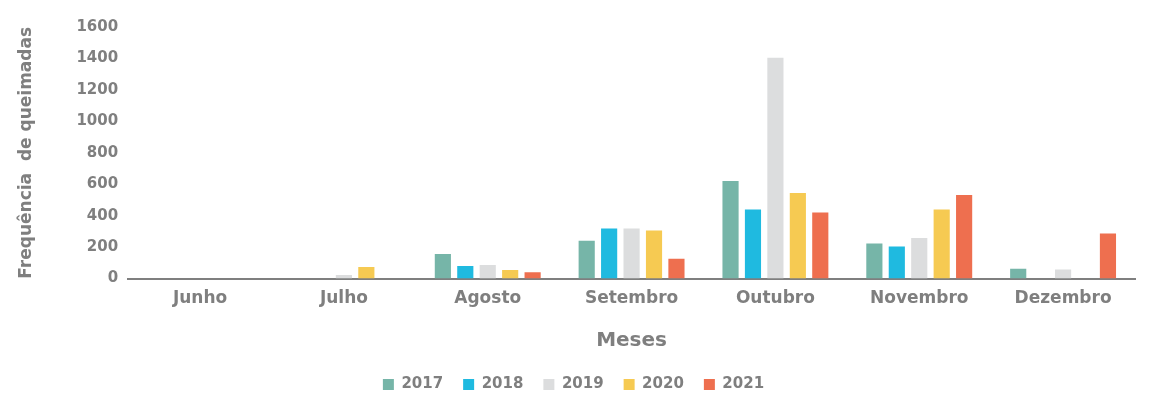 The height and width of the screenshot is (410, 1153). I want to click on y-axis-title: Frequência de queimadas, so click(24, 152).